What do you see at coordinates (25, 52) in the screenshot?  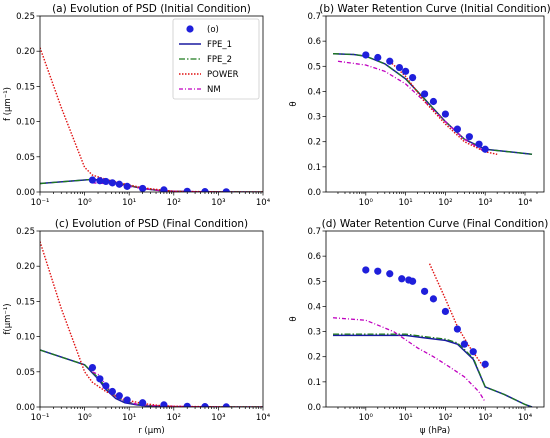 I see `y-tick-label: 0.20` at bounding box center [25, 52].